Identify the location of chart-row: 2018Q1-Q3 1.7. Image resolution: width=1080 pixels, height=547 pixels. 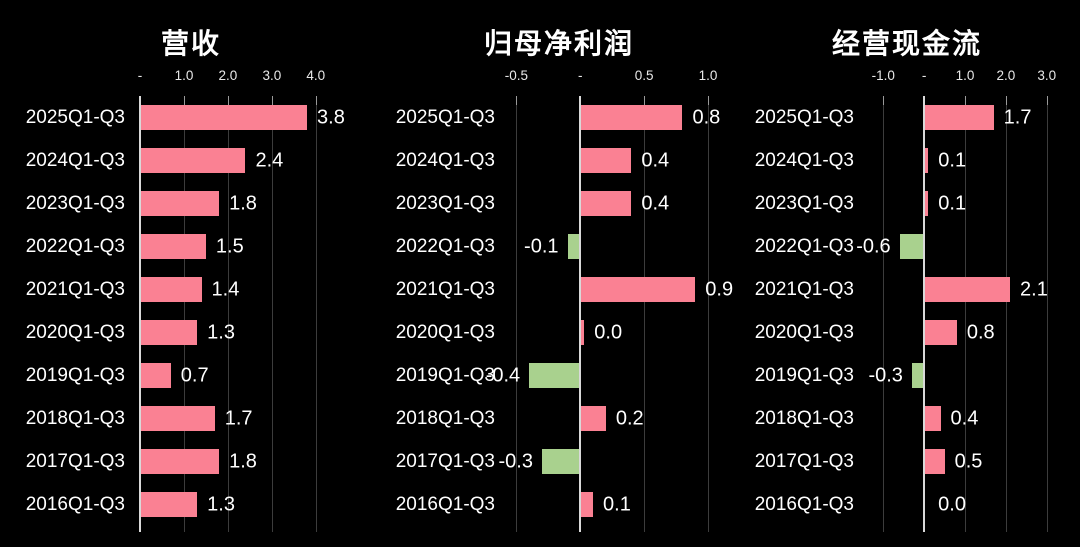
(183, 418).